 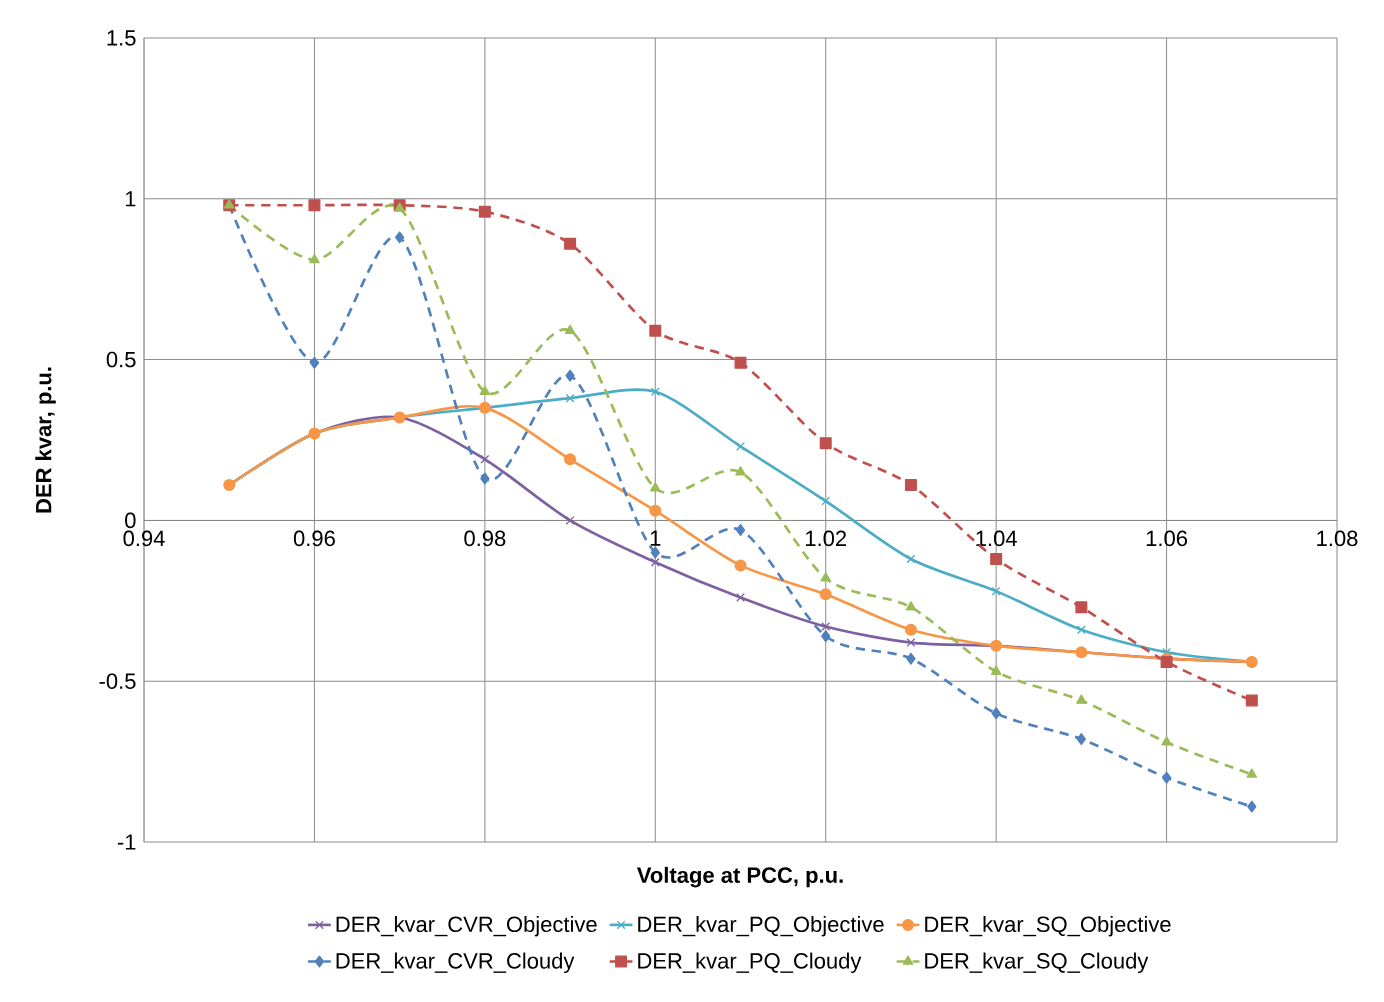 What do you see at coordinates (130, 520) in the screenshot?
I see `y-tick-label: 0` at bounding box center [130, 520].